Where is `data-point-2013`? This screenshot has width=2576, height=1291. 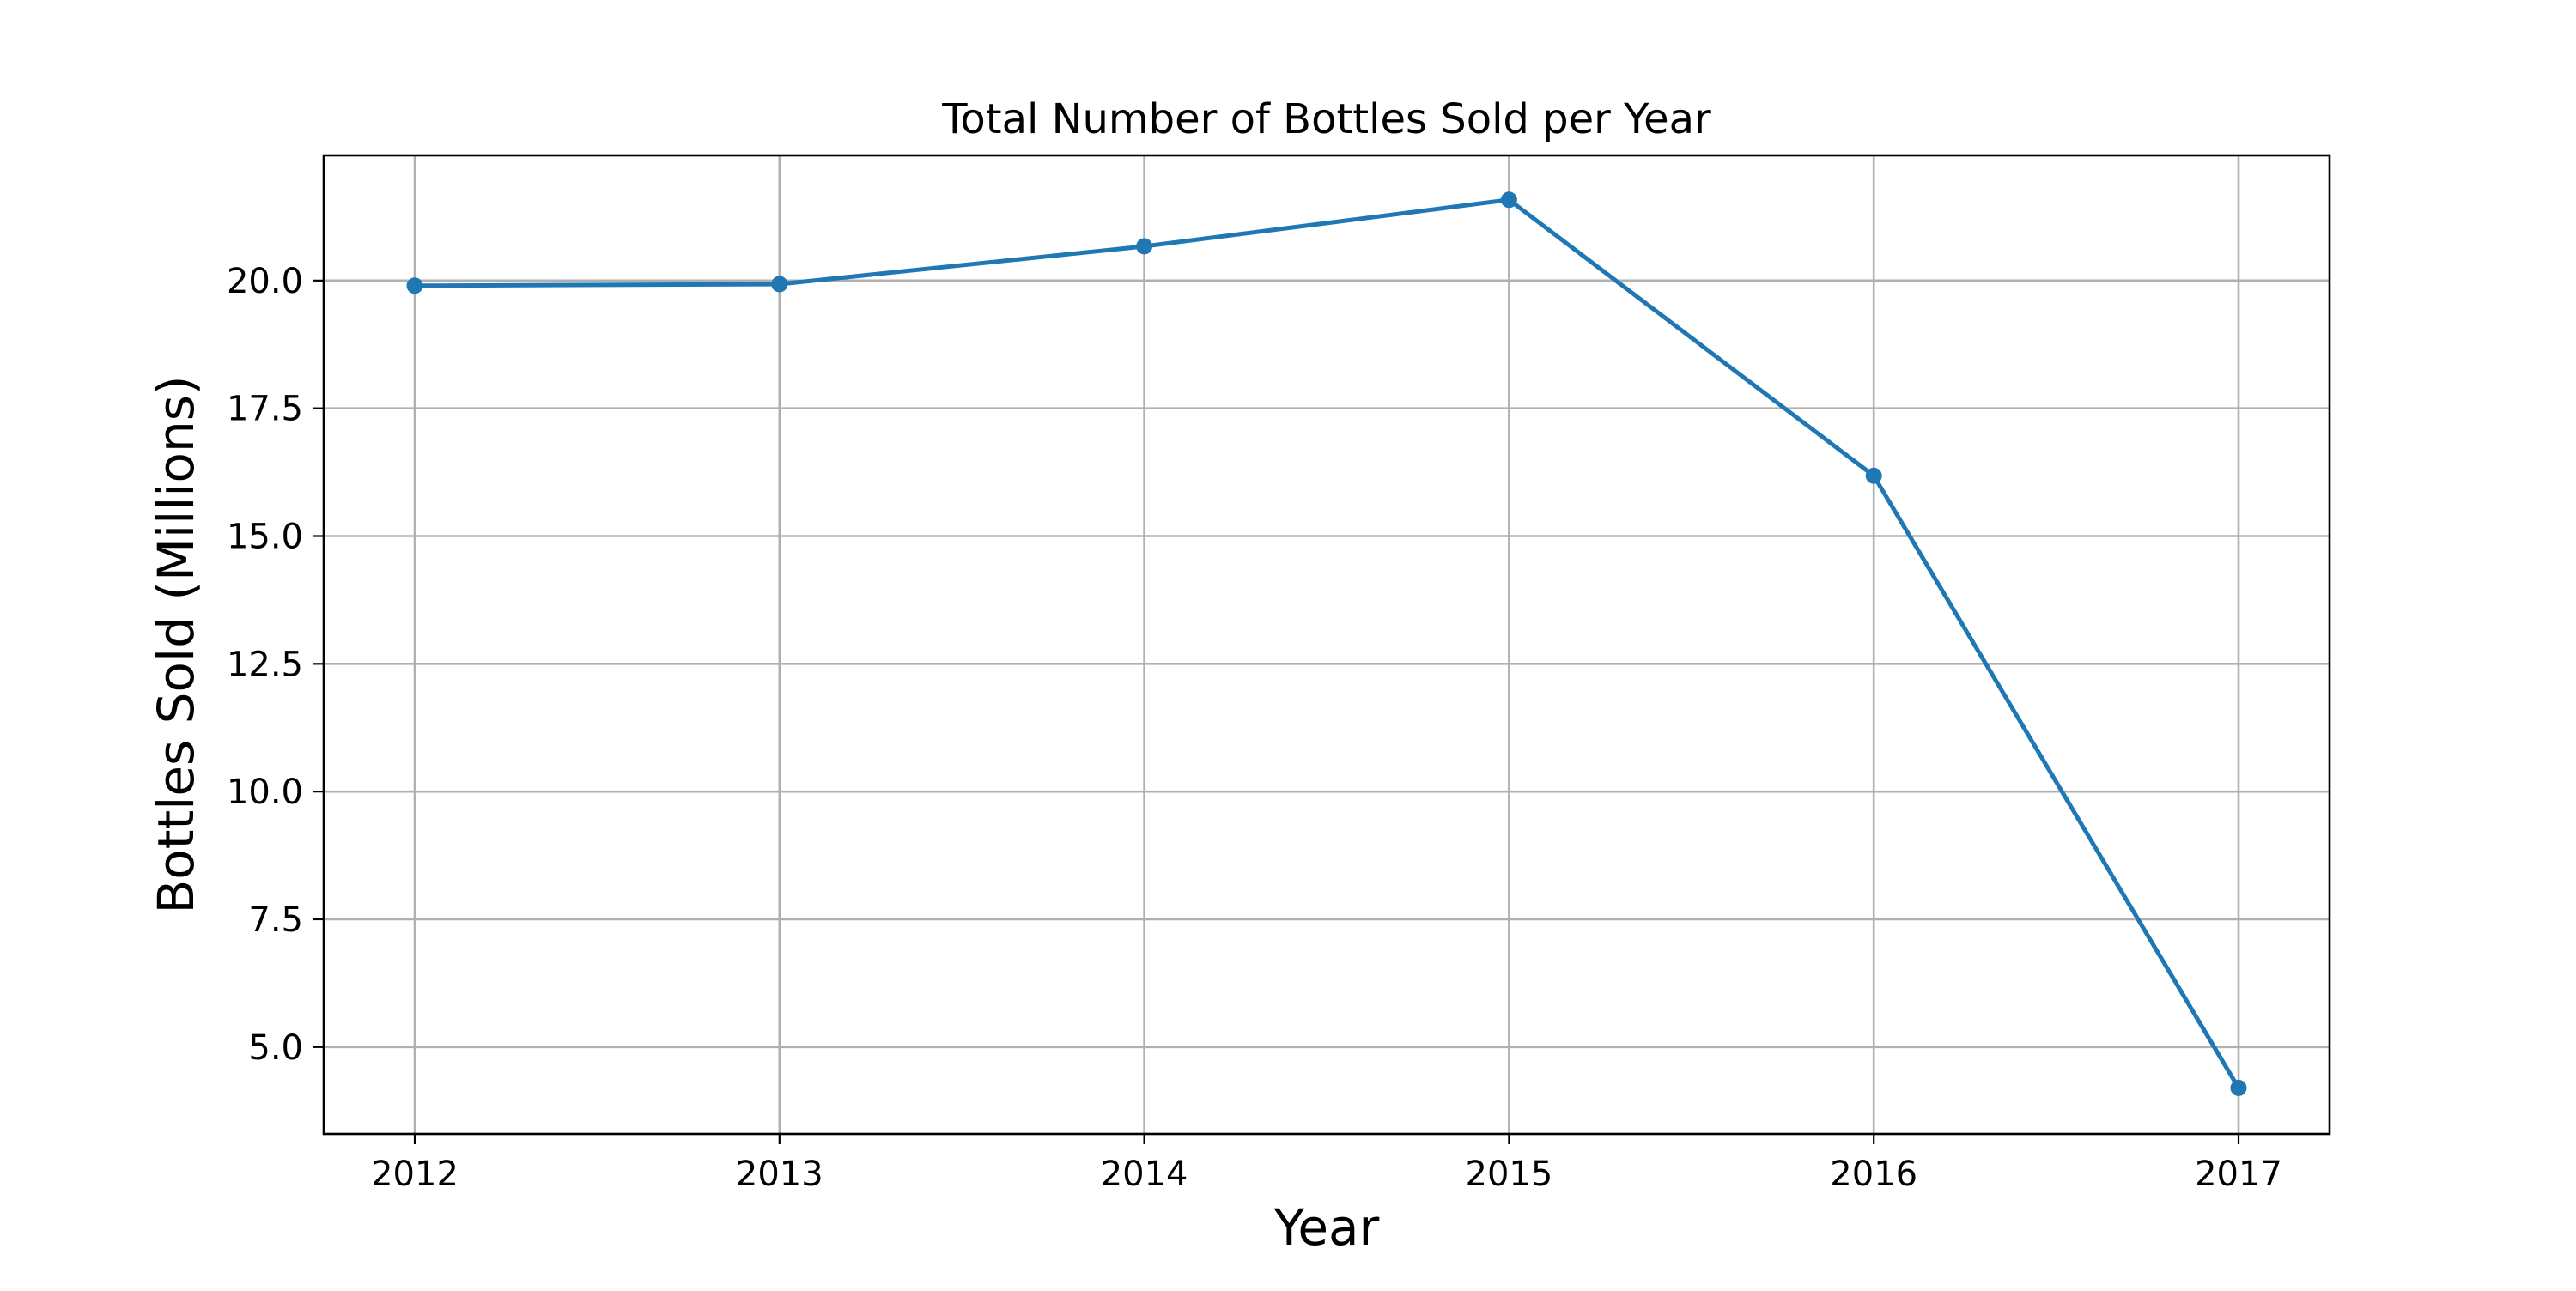 data-point-2013 is located at coordinates (779, 284).